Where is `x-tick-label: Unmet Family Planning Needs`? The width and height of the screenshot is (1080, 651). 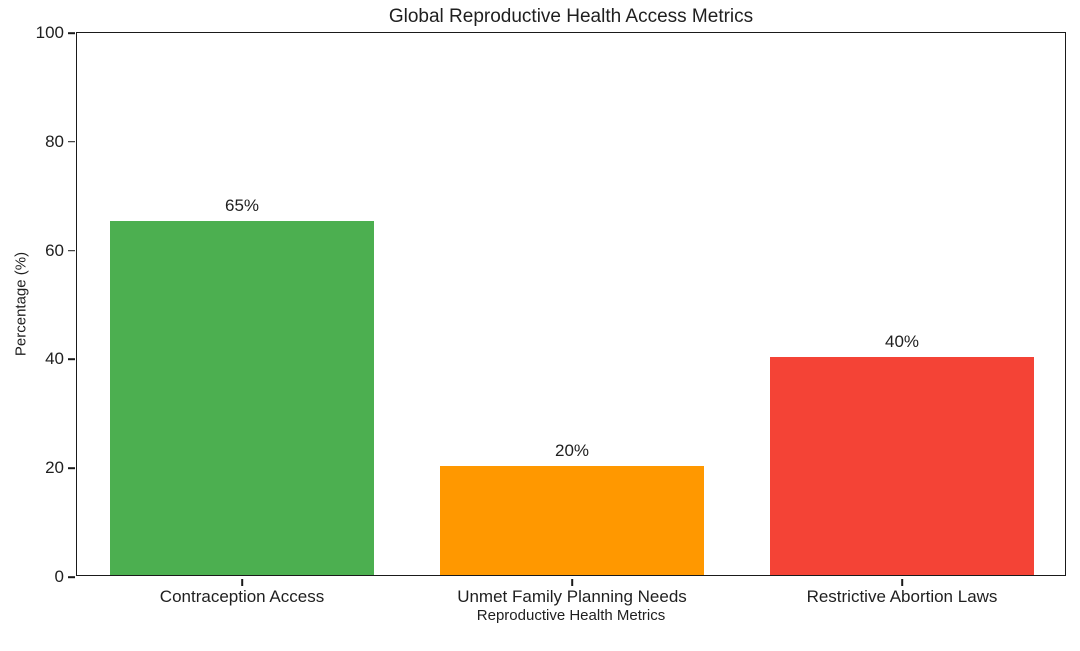
x-tick-label: Unmet Family Planning Needs is located at coordinates (572, 596).